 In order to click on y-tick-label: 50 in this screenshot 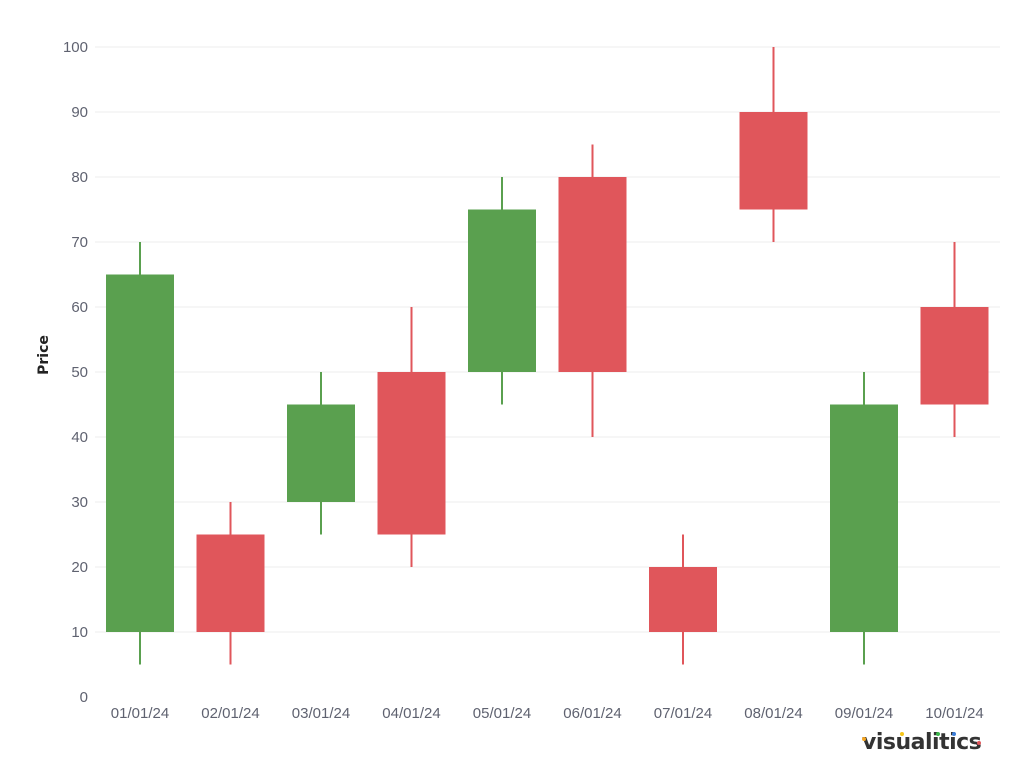, I will do `click(79, 372)`.